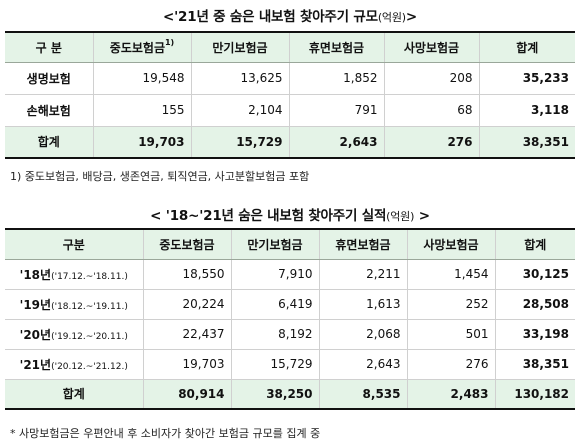  I want to click on table2-footnote: * 사망보험금은 우편안내 후 소비자가 찾아간 보험금 규모를 집계 중, so click(165, 433).